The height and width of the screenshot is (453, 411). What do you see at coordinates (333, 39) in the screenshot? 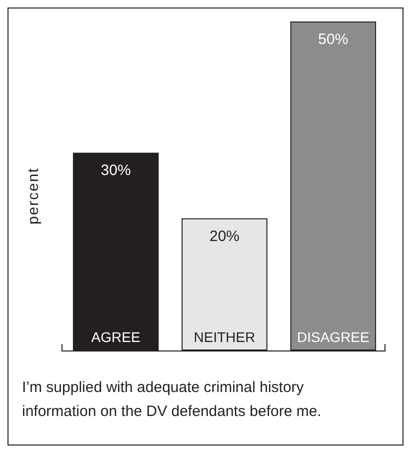
I see `data-label: 50%` at bounding box center [333, 39].